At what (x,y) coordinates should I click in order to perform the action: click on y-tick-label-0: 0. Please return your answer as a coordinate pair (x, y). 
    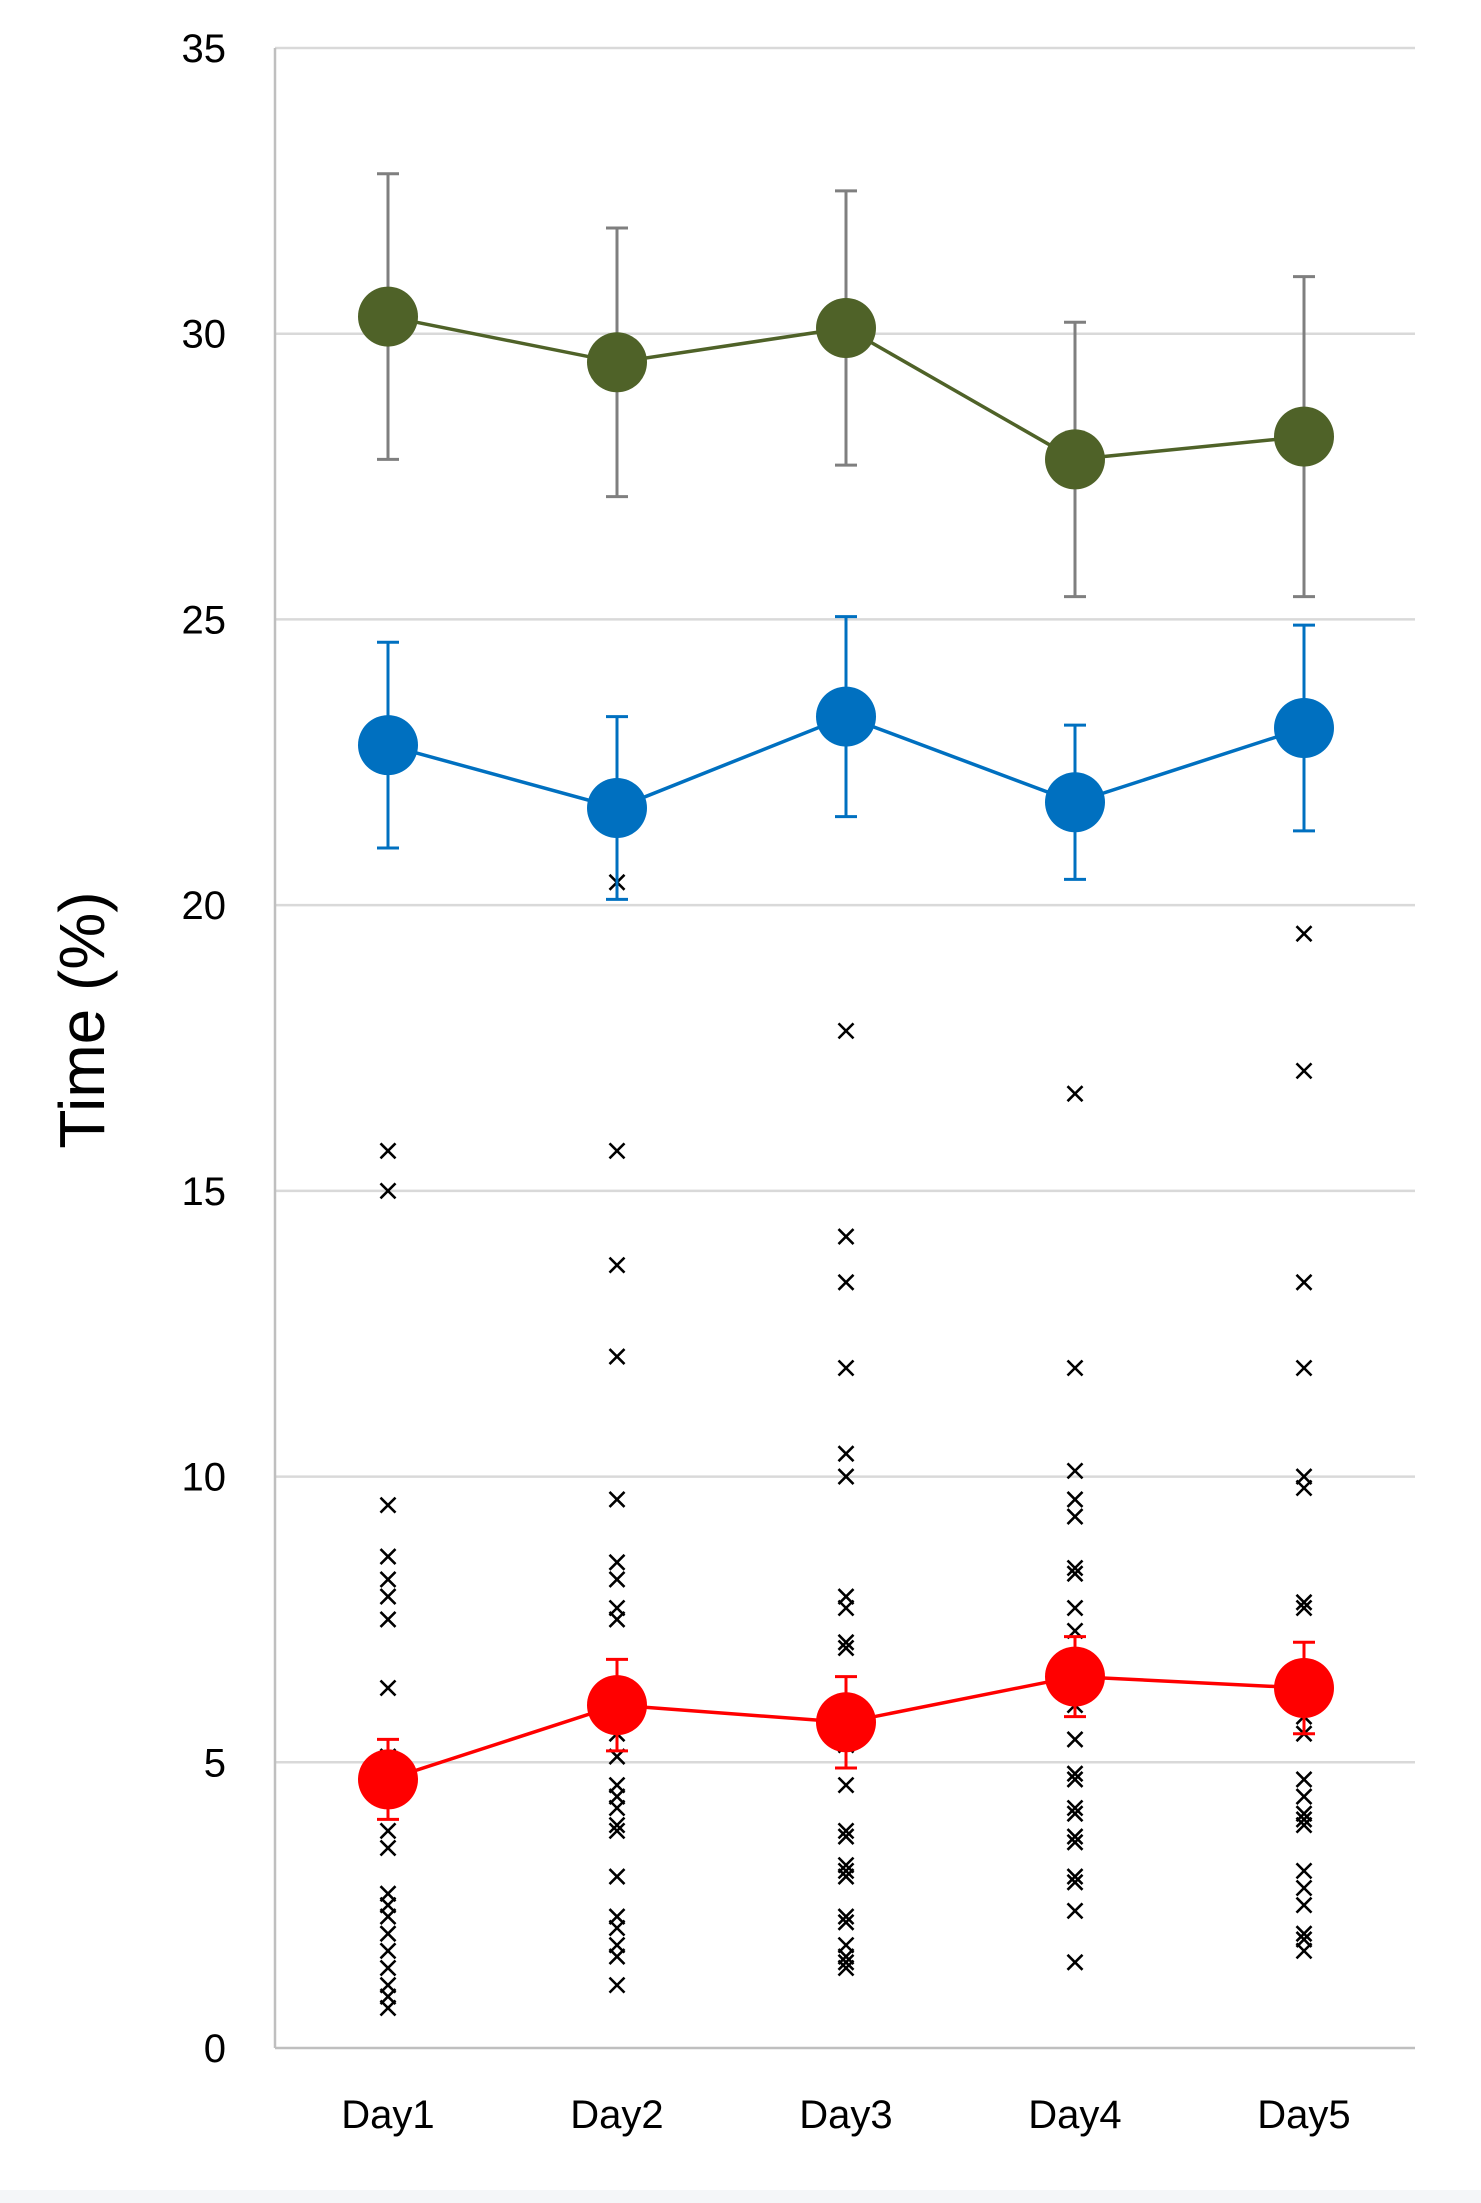
    Looking at the image, I should click on (215, 2049).